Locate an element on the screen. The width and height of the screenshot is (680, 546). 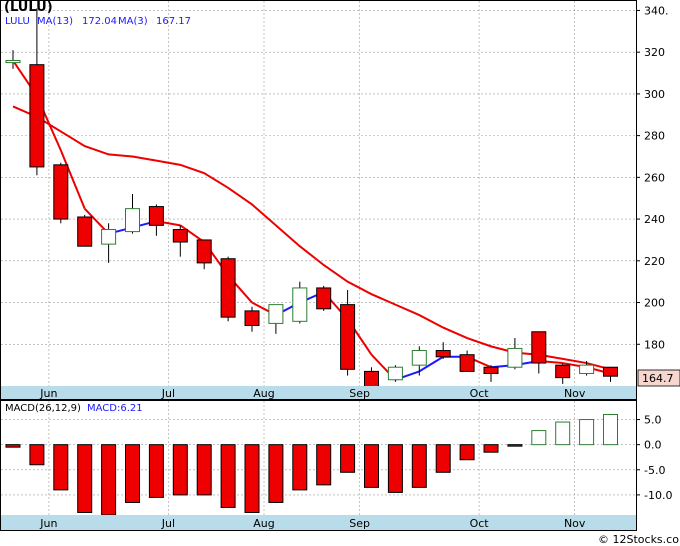
macd-x-tick-label: Sep is located at coordinates (359, 523).